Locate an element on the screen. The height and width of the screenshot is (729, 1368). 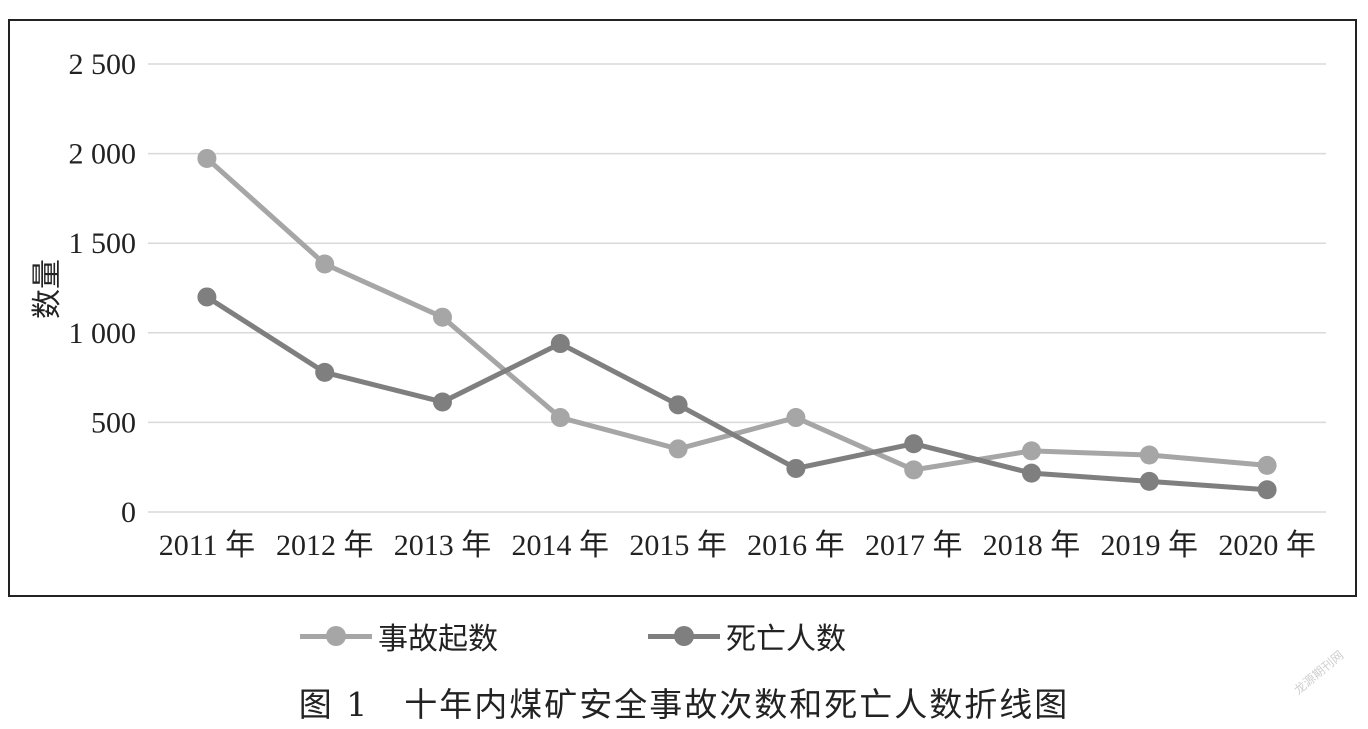
y-axis-ticks: 0 500 1 000 1 500 2 000 2 500 is located at coordinates (103, 288).